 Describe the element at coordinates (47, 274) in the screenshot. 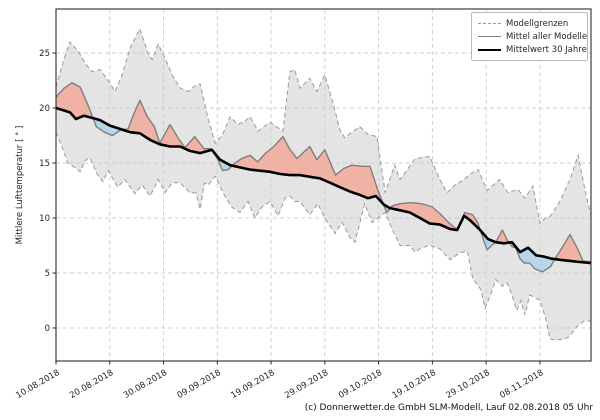

I see `y-tick-label: 5` at that location.